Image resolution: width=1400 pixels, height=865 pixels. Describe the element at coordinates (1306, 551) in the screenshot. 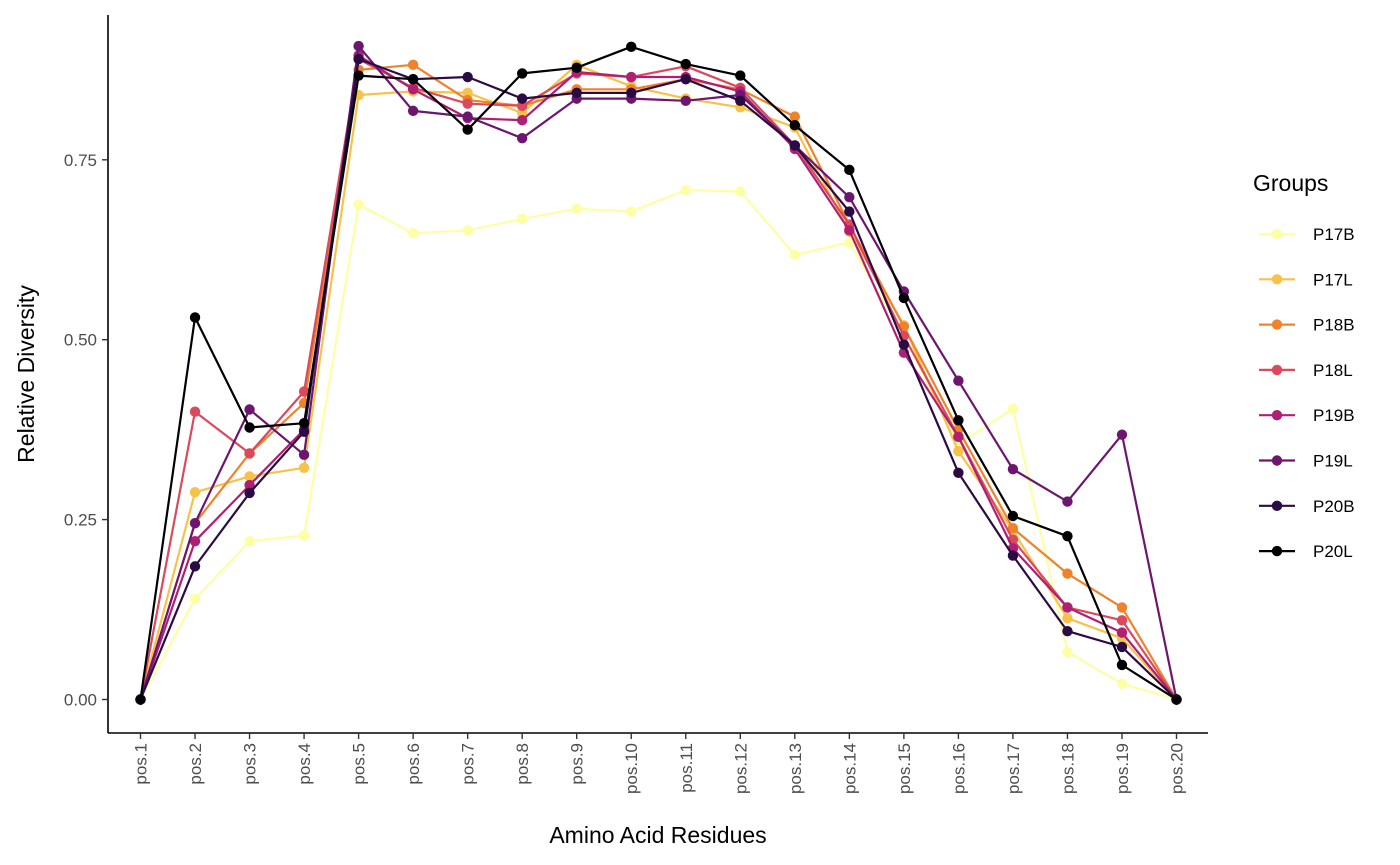

I see `legend-item-p20l: P20L` at that location.